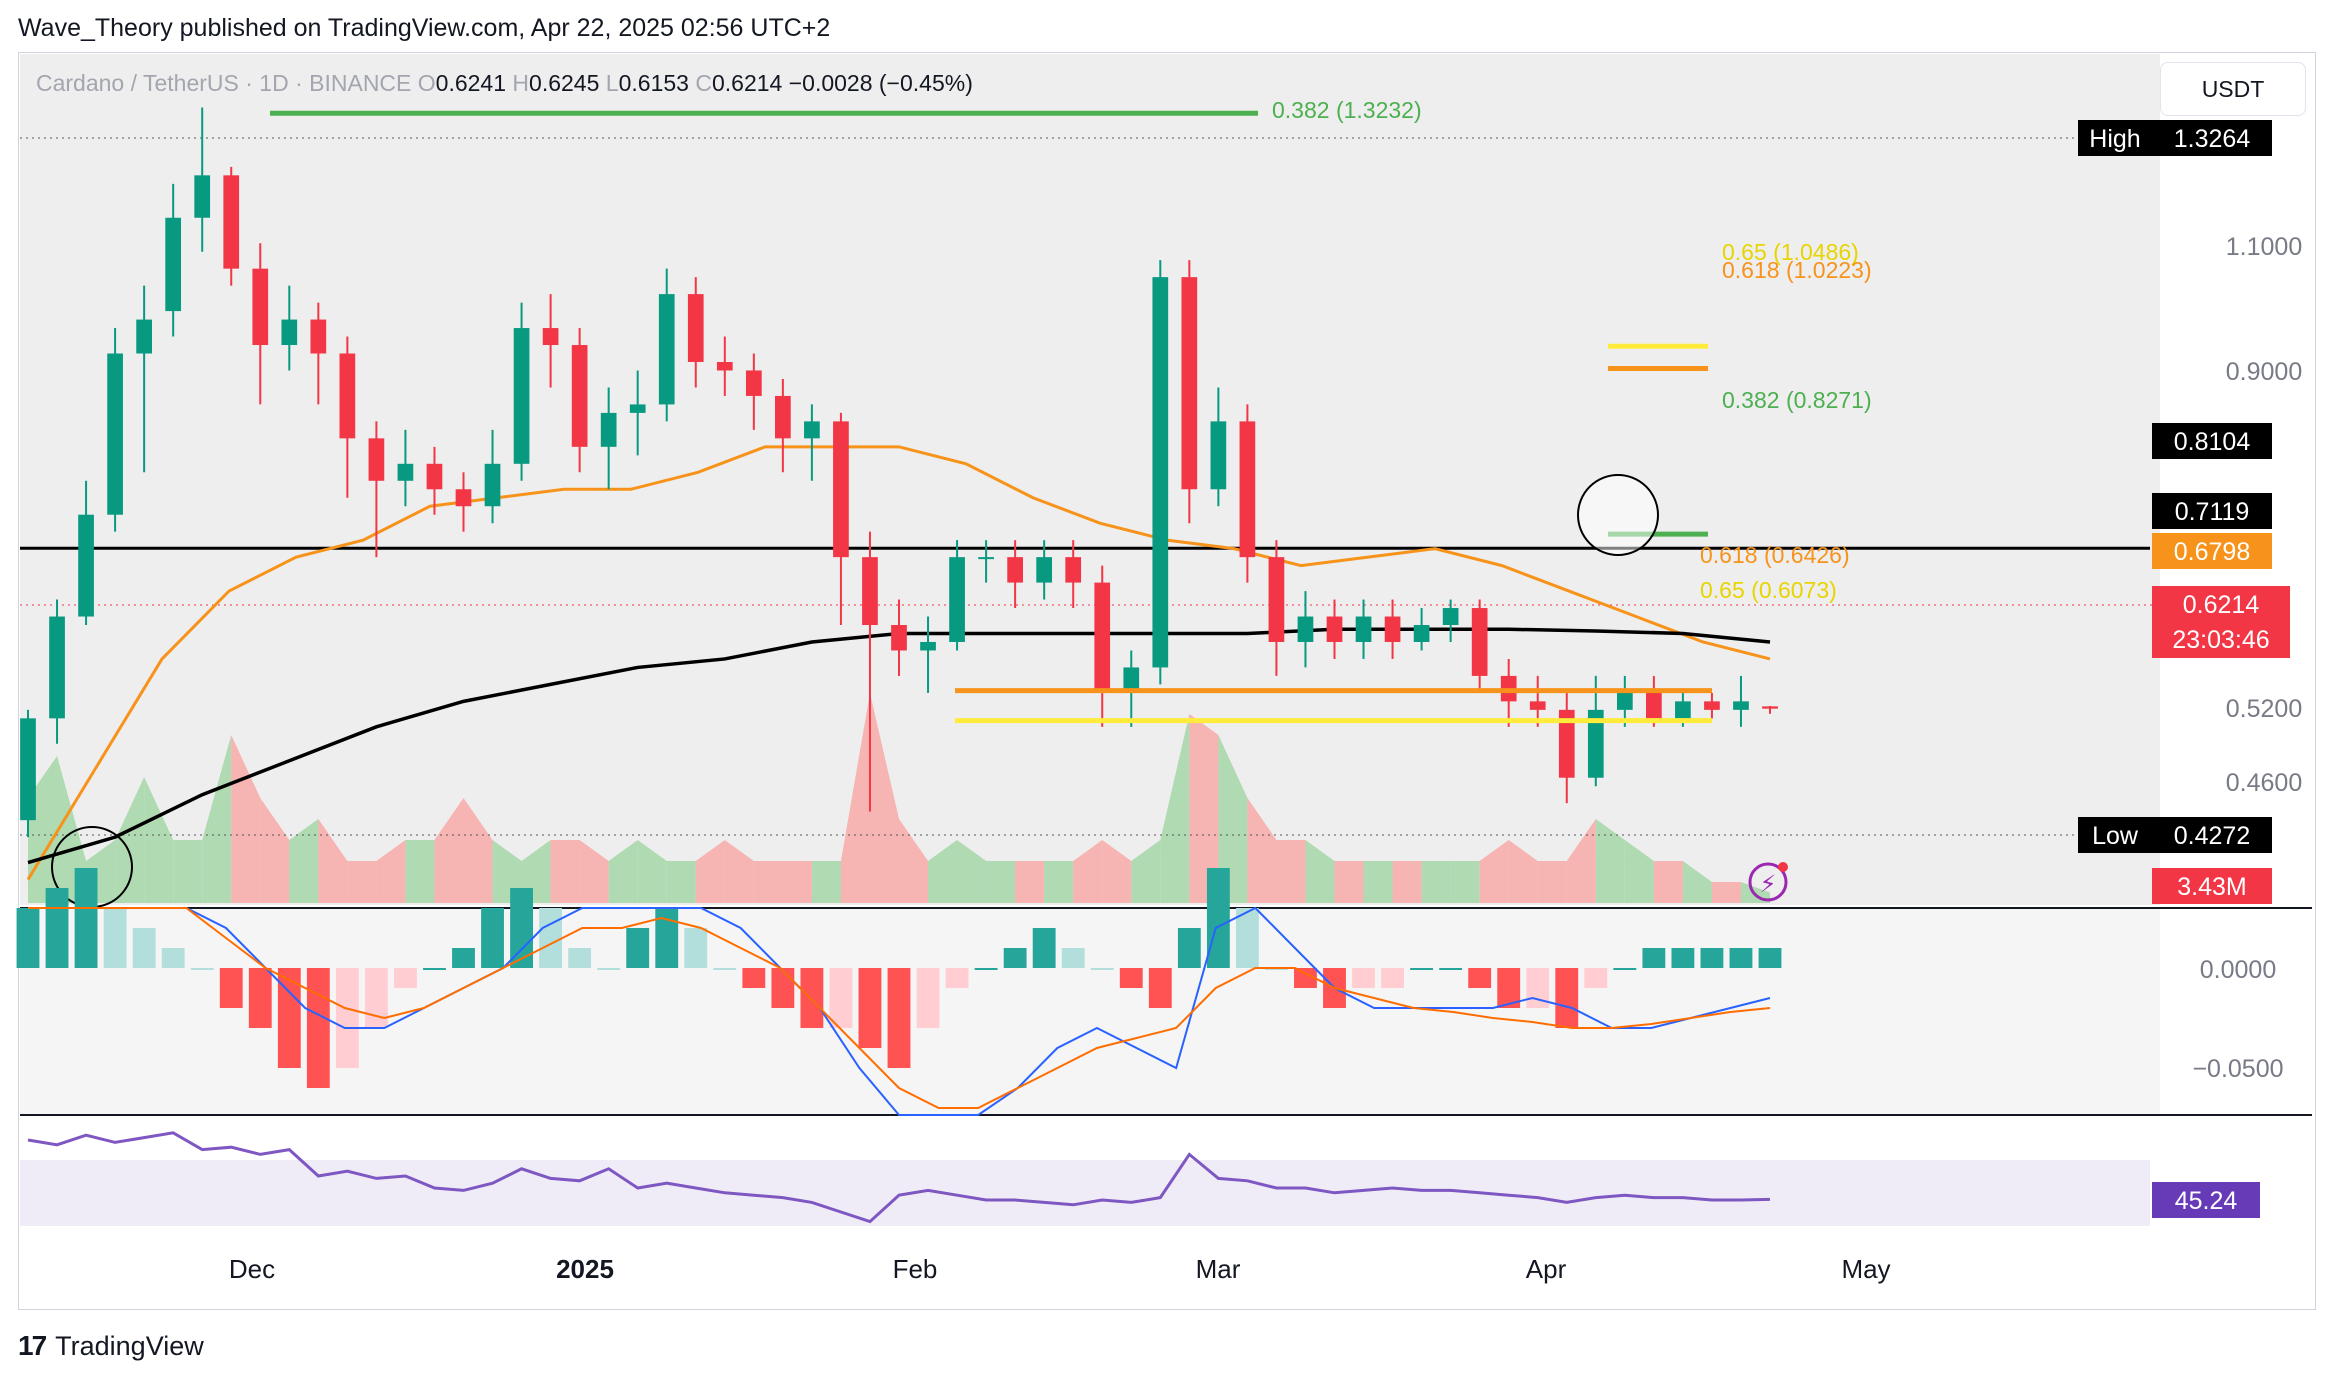  Describe the element at coordinates (2220, 640) in the screenshot. I see `countdown-value: 23:03:46` at that location.